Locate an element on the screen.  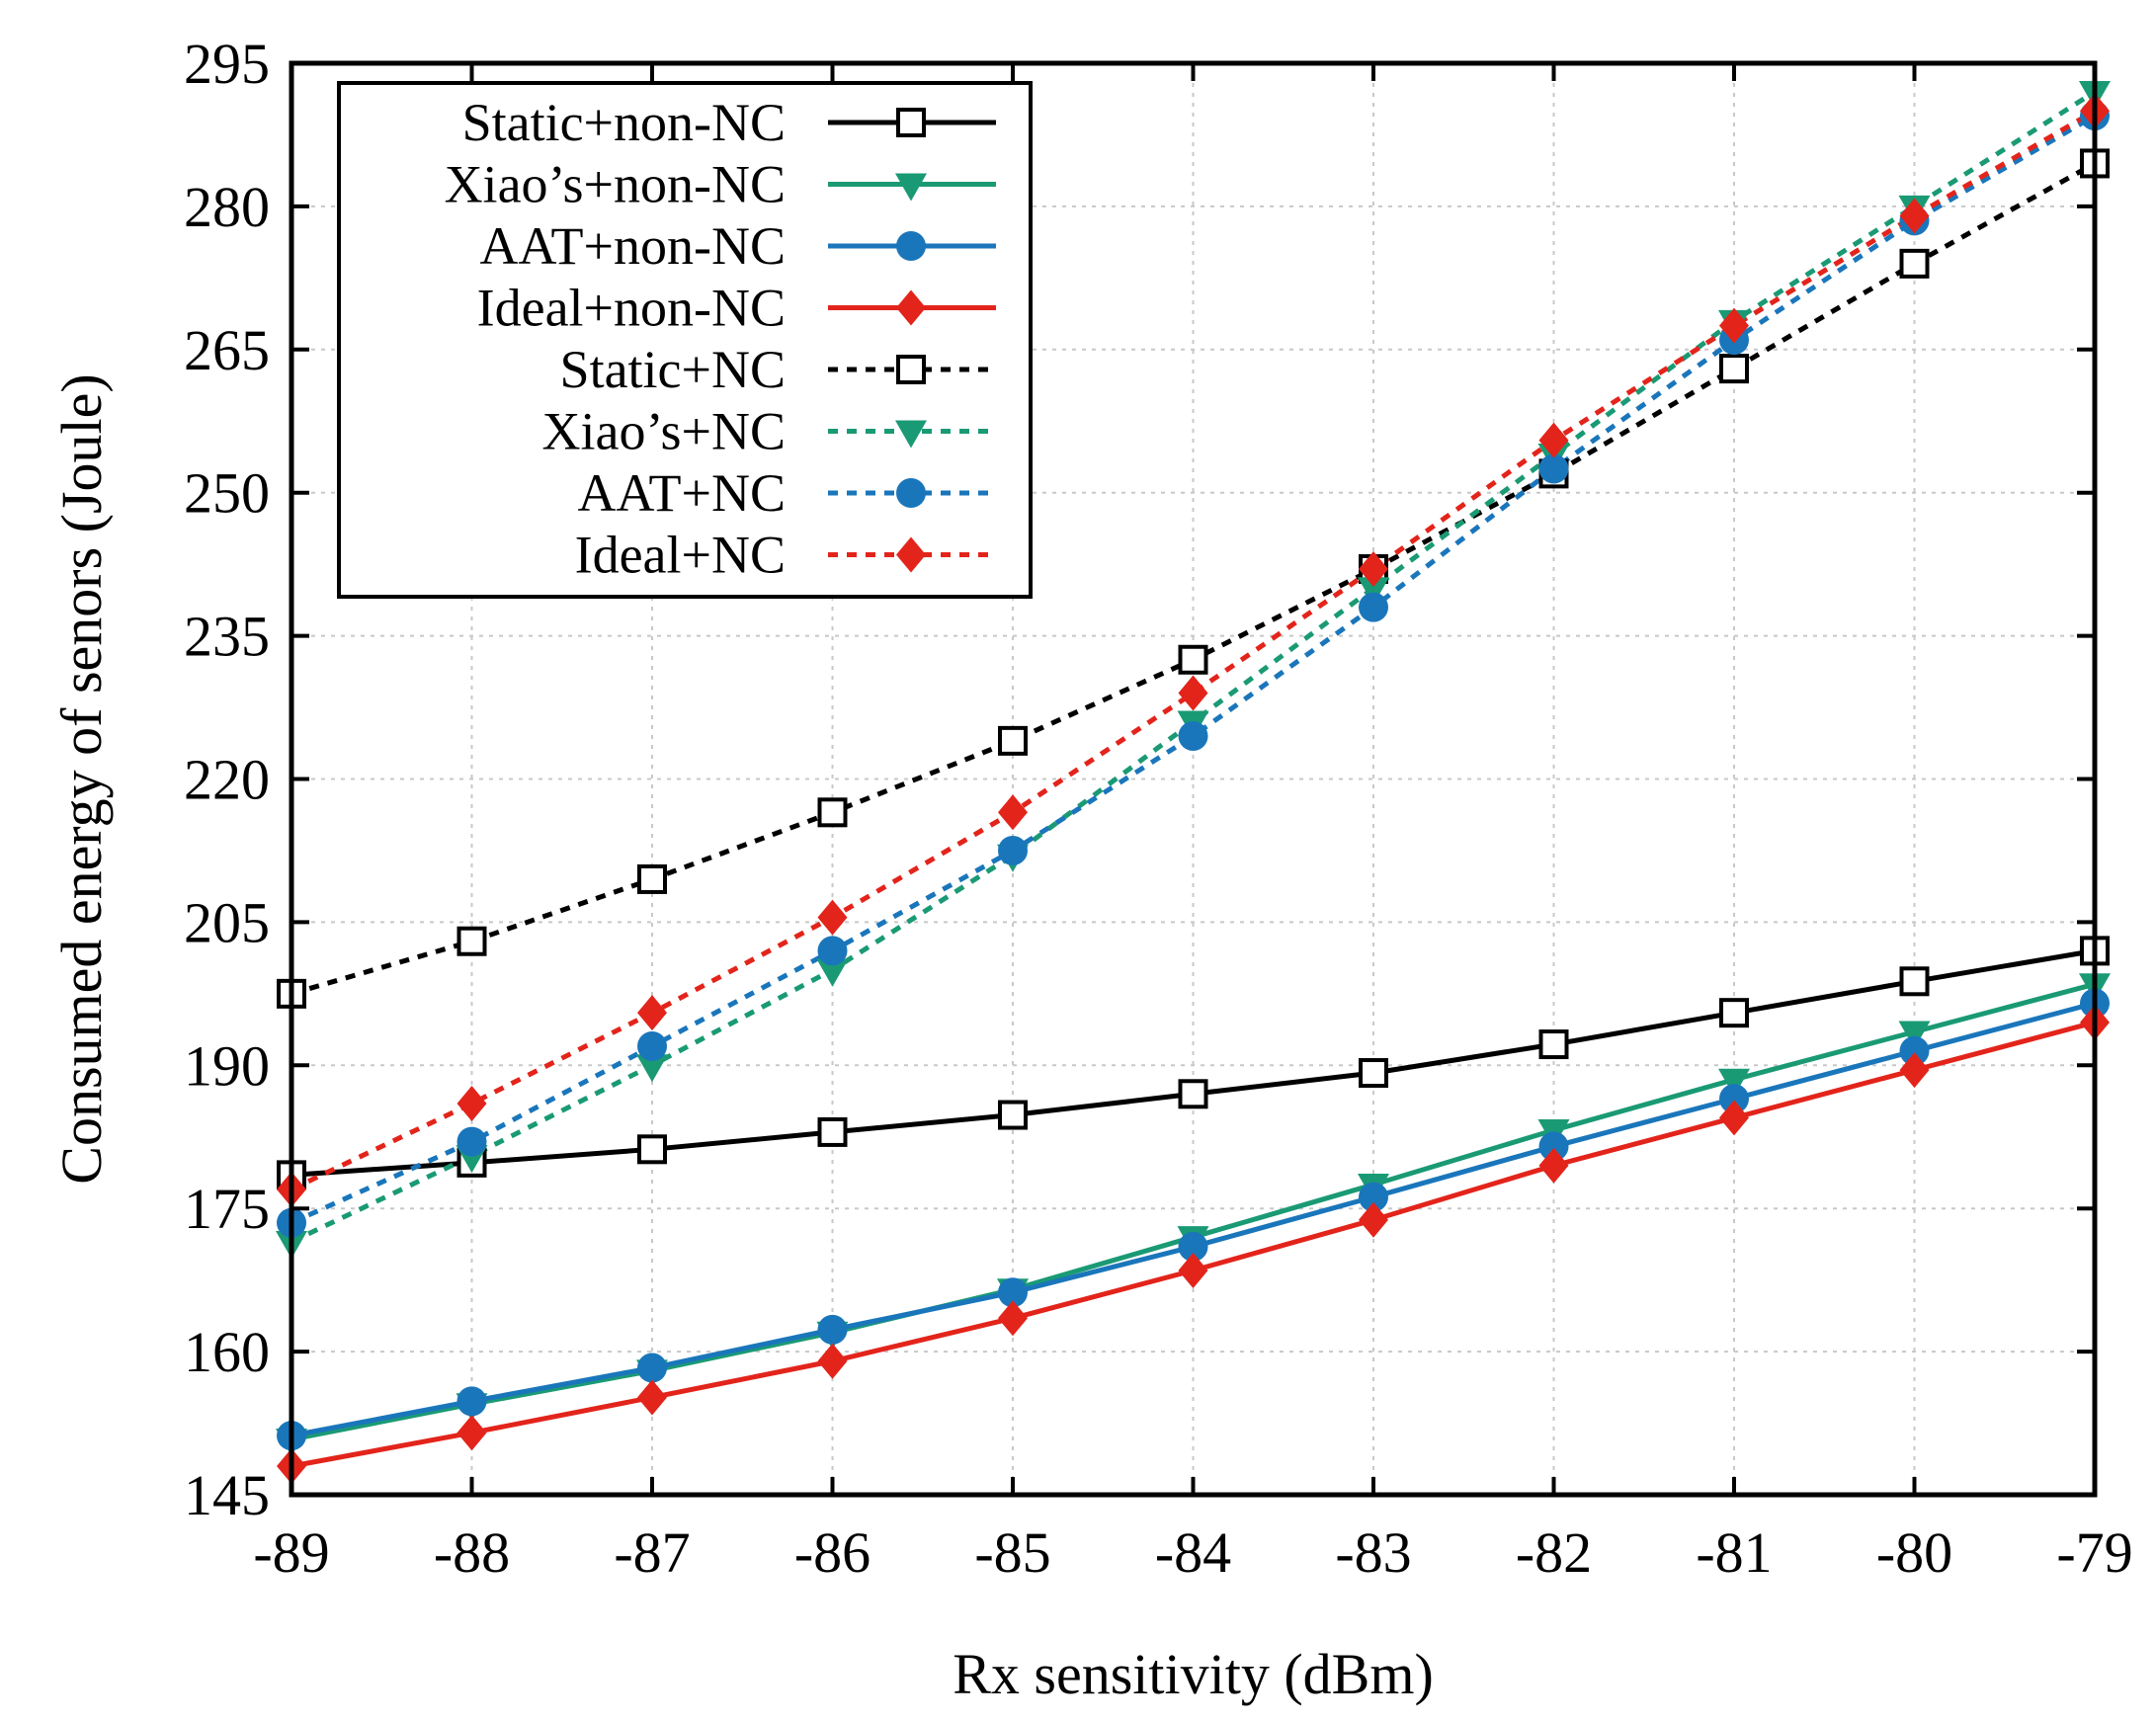
y-tick-label: 280 is located at coordinates (227, 207).